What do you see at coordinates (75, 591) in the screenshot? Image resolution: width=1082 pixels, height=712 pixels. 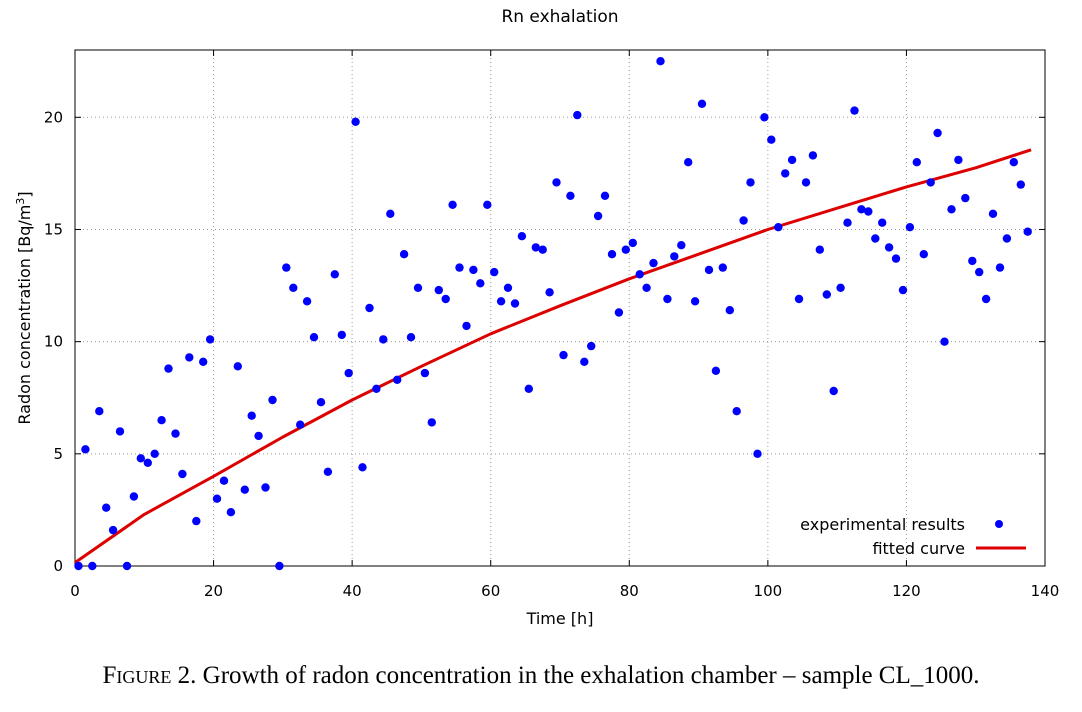 I see `x-tick-label: 0` at bounding box center [75, 591].